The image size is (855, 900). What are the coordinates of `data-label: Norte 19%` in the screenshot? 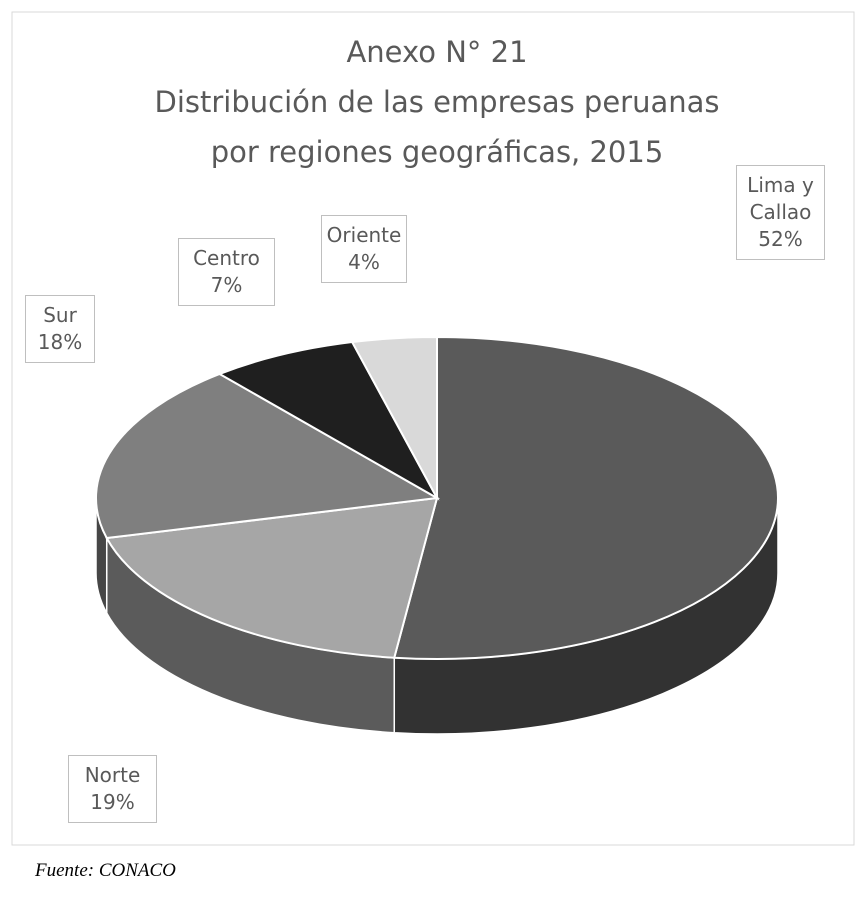 It's located at (112, 789).